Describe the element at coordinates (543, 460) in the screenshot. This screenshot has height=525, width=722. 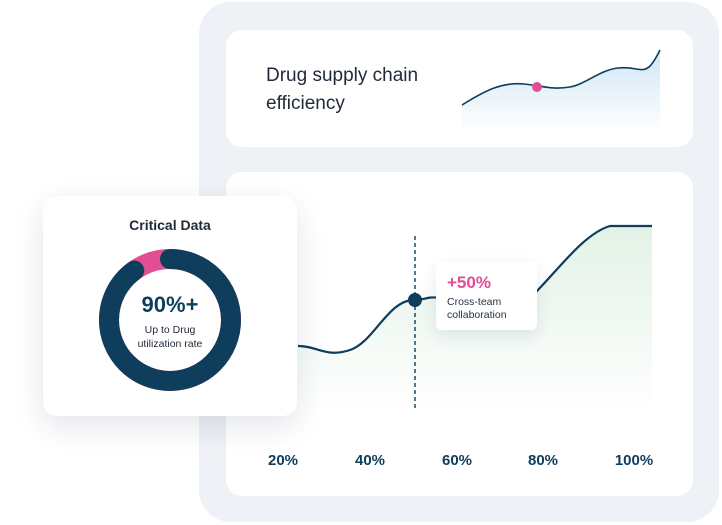
I see `x-tick-label: 80%` at that location.